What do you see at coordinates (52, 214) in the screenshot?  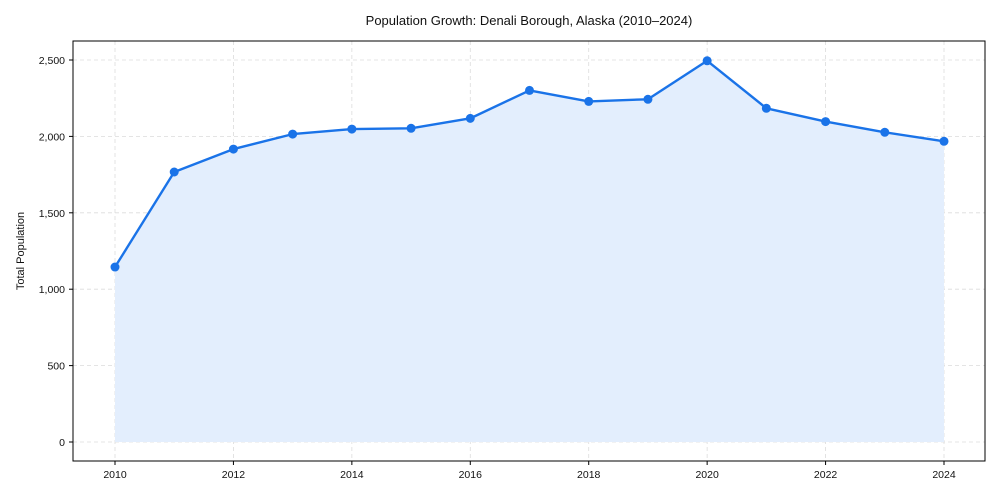 I see `y-tick-label: 1,500` at bounding box center [52, 214].